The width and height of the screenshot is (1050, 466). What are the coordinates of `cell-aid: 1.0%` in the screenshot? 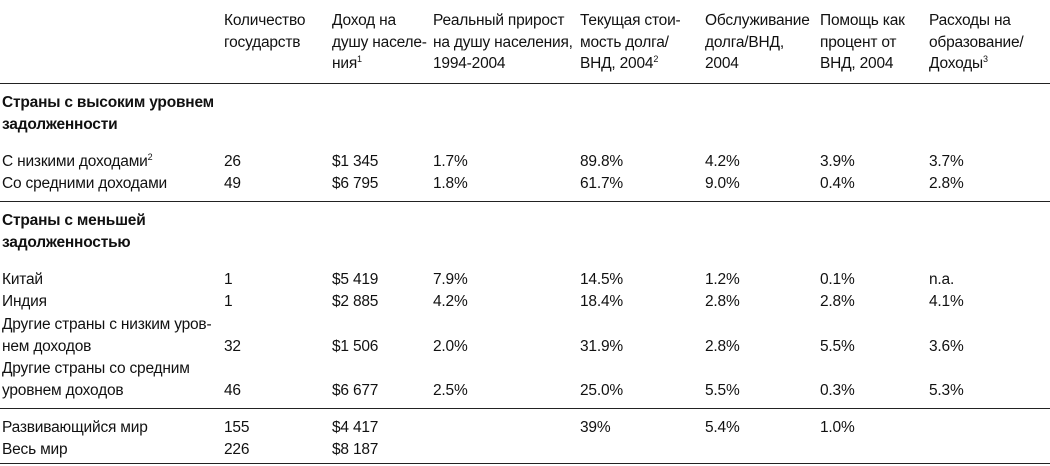 It's located at (837, 427).